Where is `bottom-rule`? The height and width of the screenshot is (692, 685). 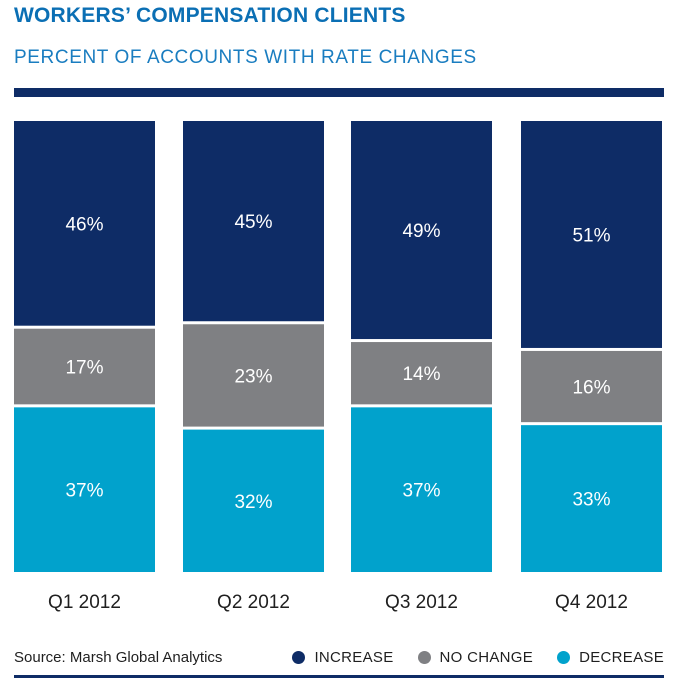
bottom-rule is located at coordinates (339, 676).